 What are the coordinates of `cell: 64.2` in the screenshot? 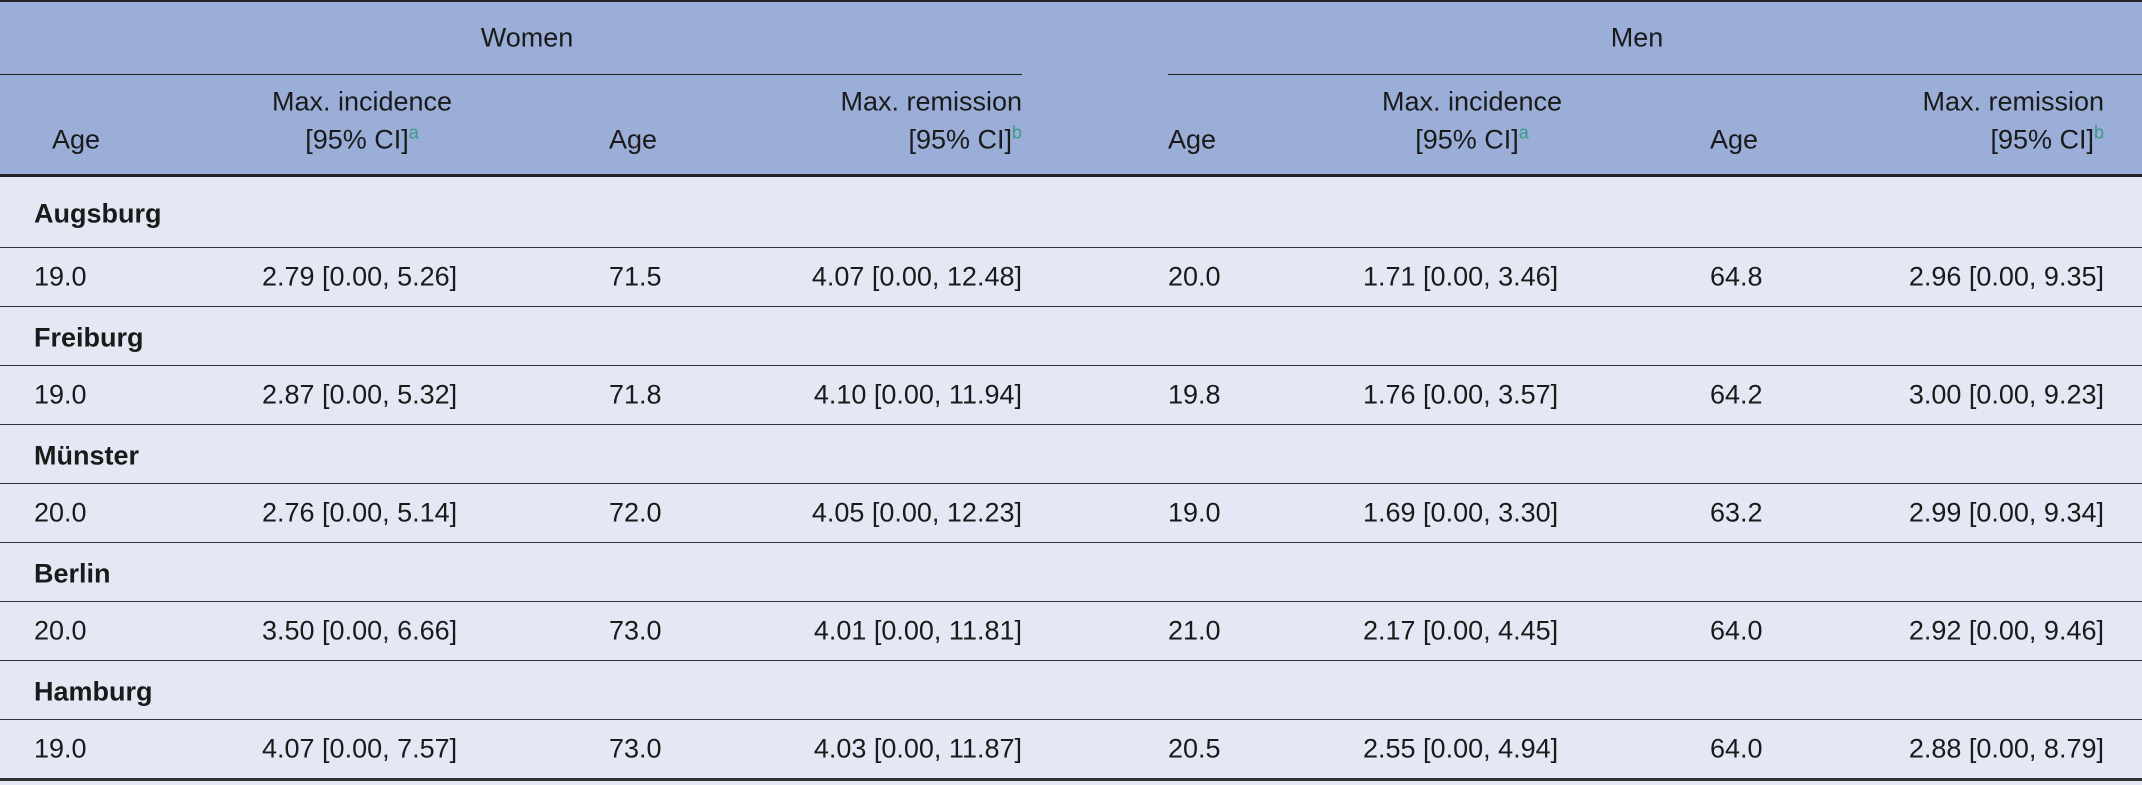 It's located at (1736, 394).